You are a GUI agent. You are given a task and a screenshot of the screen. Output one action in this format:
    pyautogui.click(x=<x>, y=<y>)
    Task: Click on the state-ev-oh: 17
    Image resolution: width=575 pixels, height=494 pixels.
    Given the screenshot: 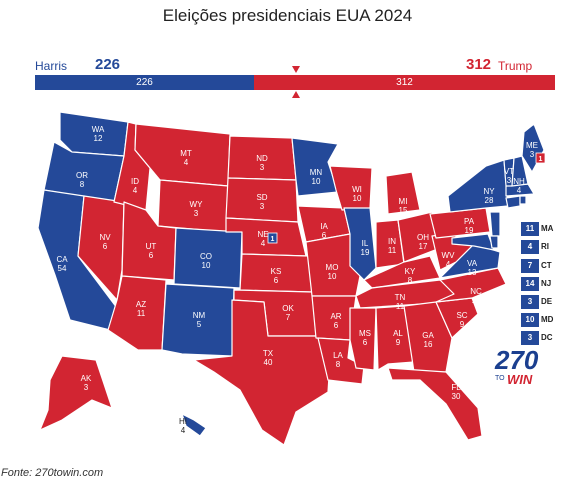 What is the action you would take?
    pyautogui.click(x=423, y=246)
    